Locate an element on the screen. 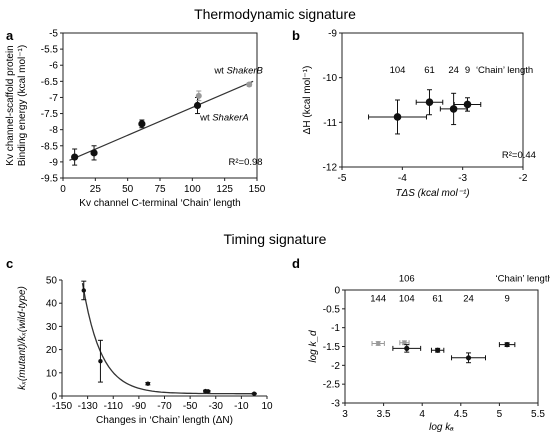  chart-a-y-tick-label: -9.5 is located at coordinates (50, 179).